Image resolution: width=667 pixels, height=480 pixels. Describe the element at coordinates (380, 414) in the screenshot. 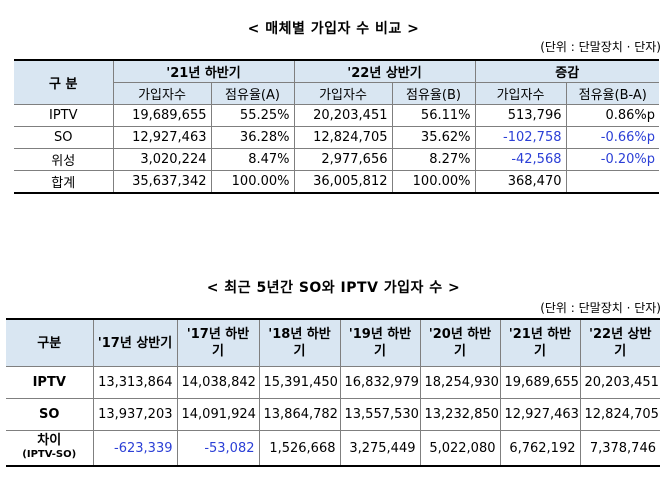

I see `cell: 13,557,530` at that location.